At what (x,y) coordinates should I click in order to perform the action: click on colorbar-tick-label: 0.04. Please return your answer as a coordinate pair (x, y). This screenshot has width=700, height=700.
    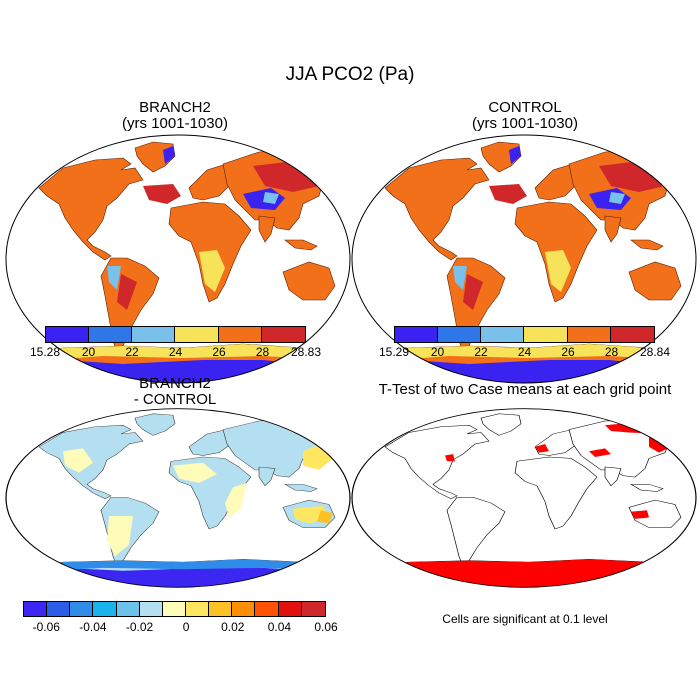
    Looking at the image, I should click on (279, 627).